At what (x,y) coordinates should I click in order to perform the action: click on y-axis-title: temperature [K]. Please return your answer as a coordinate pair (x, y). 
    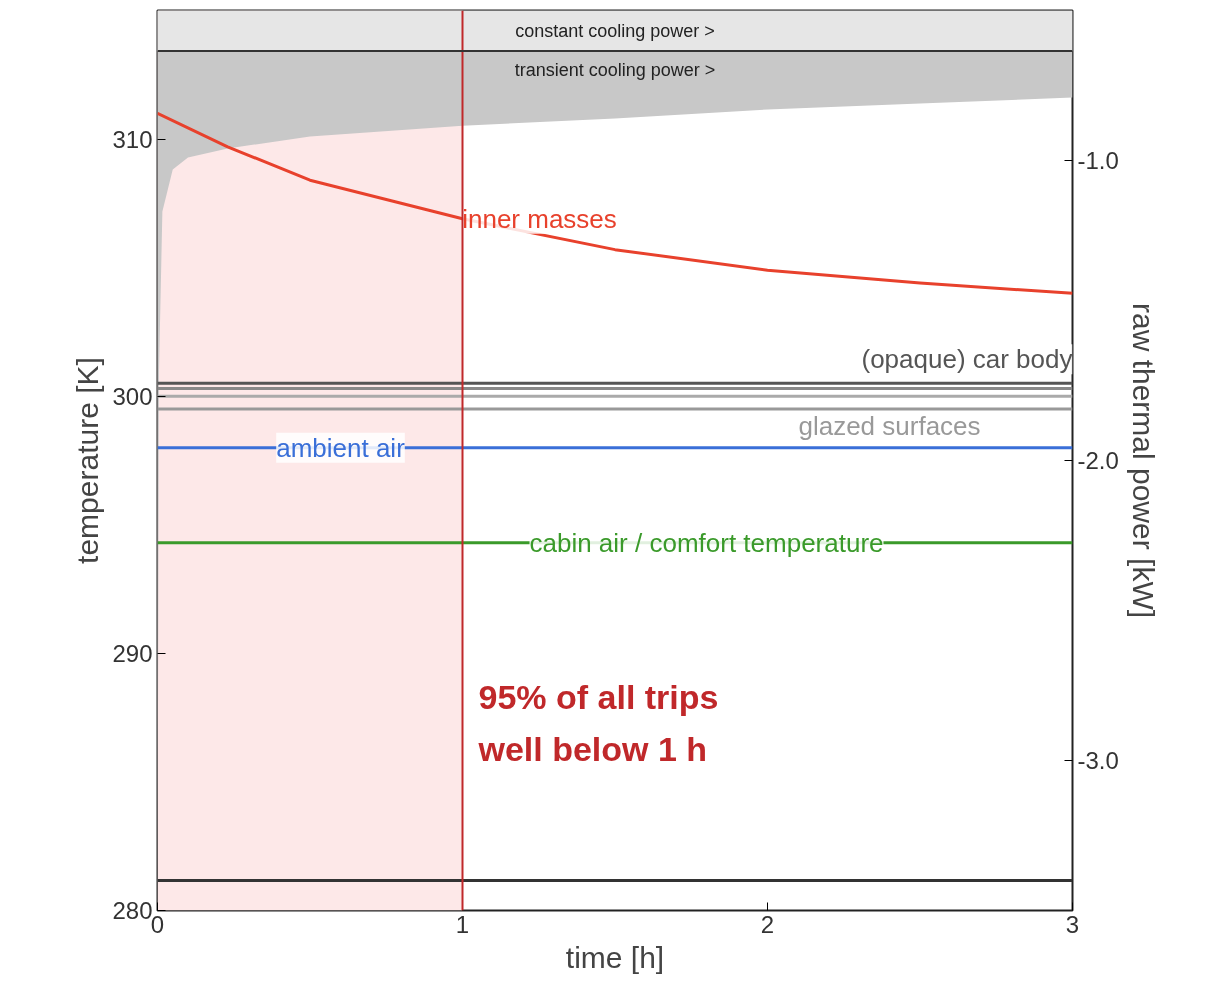
    Looking at the image, I should click on (88, 460).